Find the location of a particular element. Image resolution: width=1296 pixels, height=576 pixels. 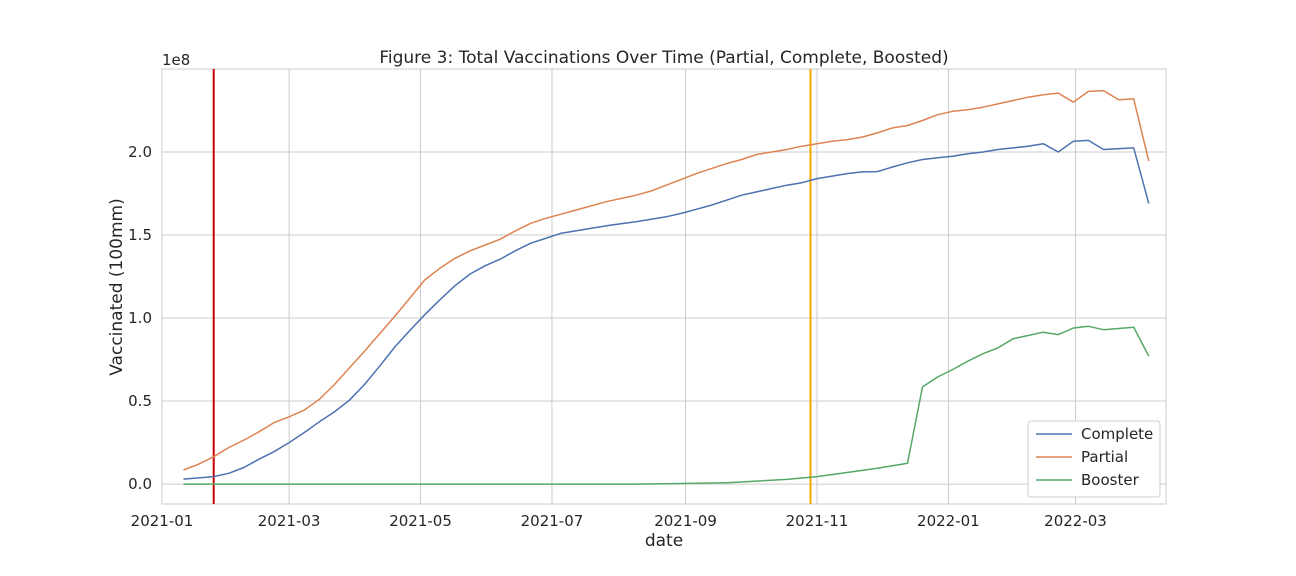

x-tick-label: 2022-01 is located at coordinates (948, 521).